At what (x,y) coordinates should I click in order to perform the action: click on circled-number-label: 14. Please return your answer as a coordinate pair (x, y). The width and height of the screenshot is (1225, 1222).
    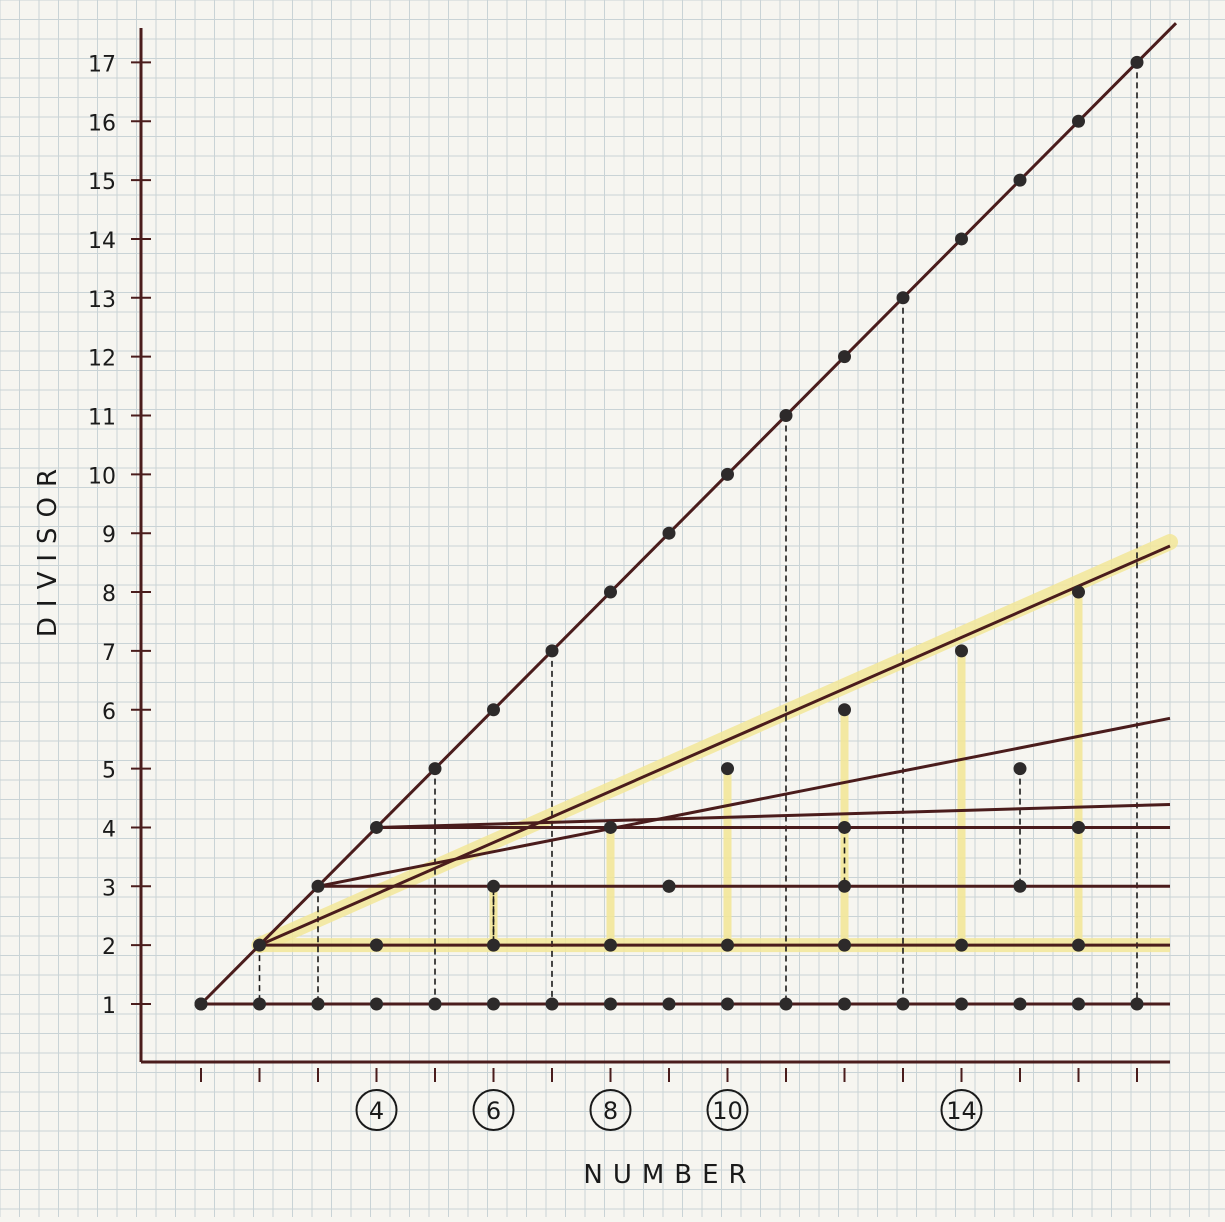
    Looking at the image, I should click on (961, 1111).